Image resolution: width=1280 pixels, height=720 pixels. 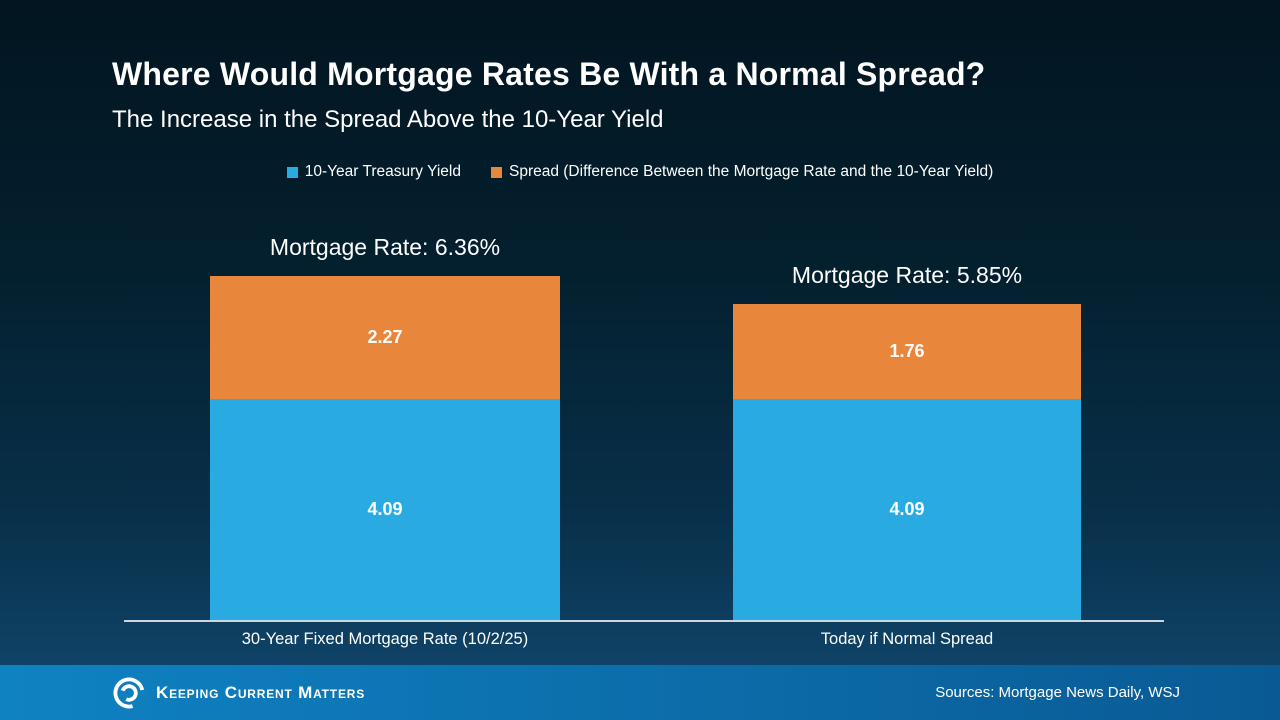 I want to click on legend-swatch-treasury, so click(x=292, y=172).